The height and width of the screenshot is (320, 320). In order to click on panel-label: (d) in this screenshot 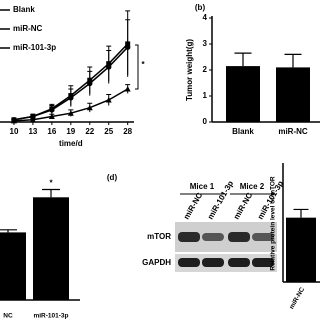, I will do `click(112, 177)`.